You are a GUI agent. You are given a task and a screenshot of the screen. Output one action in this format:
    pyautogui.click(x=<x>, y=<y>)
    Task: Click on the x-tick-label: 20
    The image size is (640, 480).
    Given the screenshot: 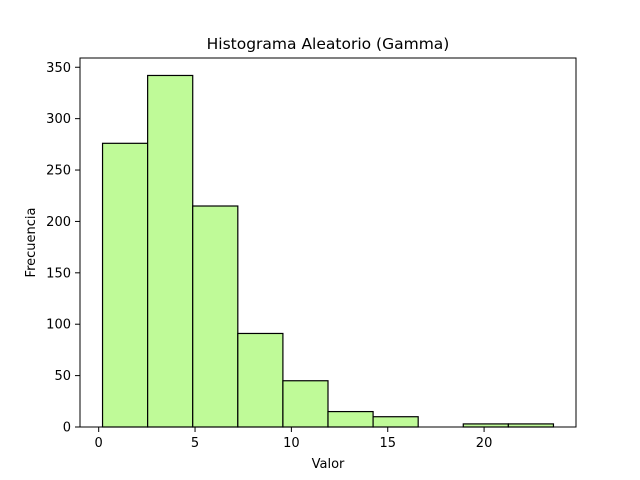 What is the action you would take?
    pyautogui.click(x=484, y=443)
    